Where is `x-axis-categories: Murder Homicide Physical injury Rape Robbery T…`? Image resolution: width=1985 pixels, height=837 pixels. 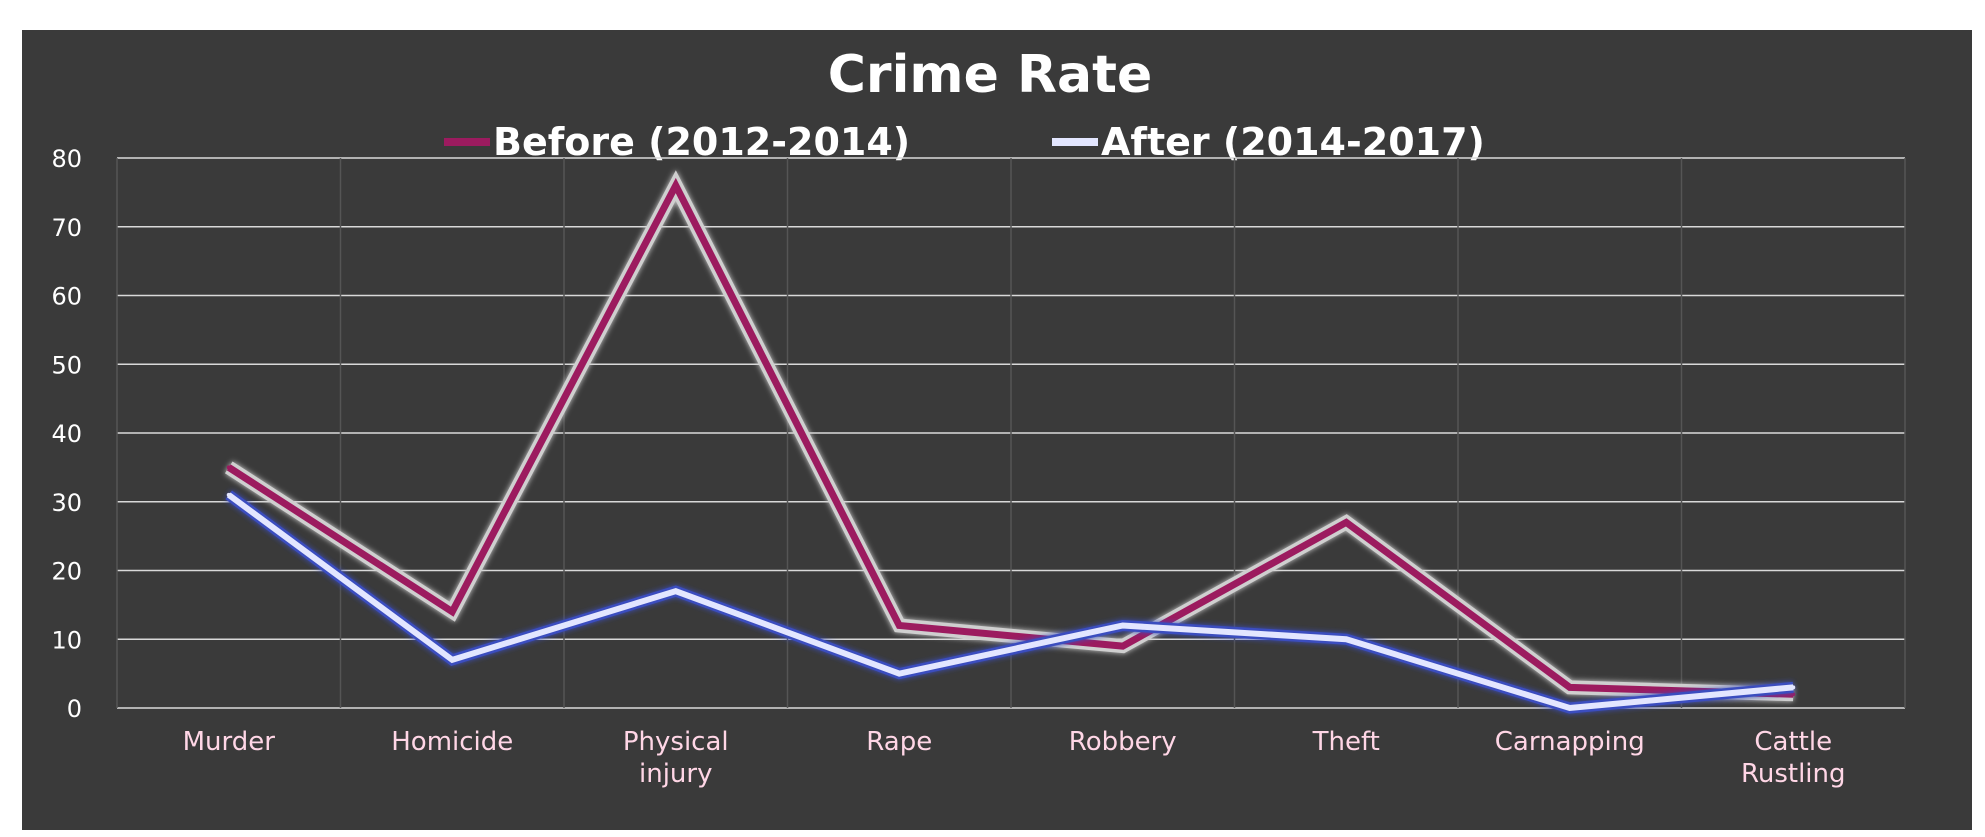
x-axis-categories: Murder Homicide Physical injury Rape Robbery T… is located at coordinates (1014, 758).